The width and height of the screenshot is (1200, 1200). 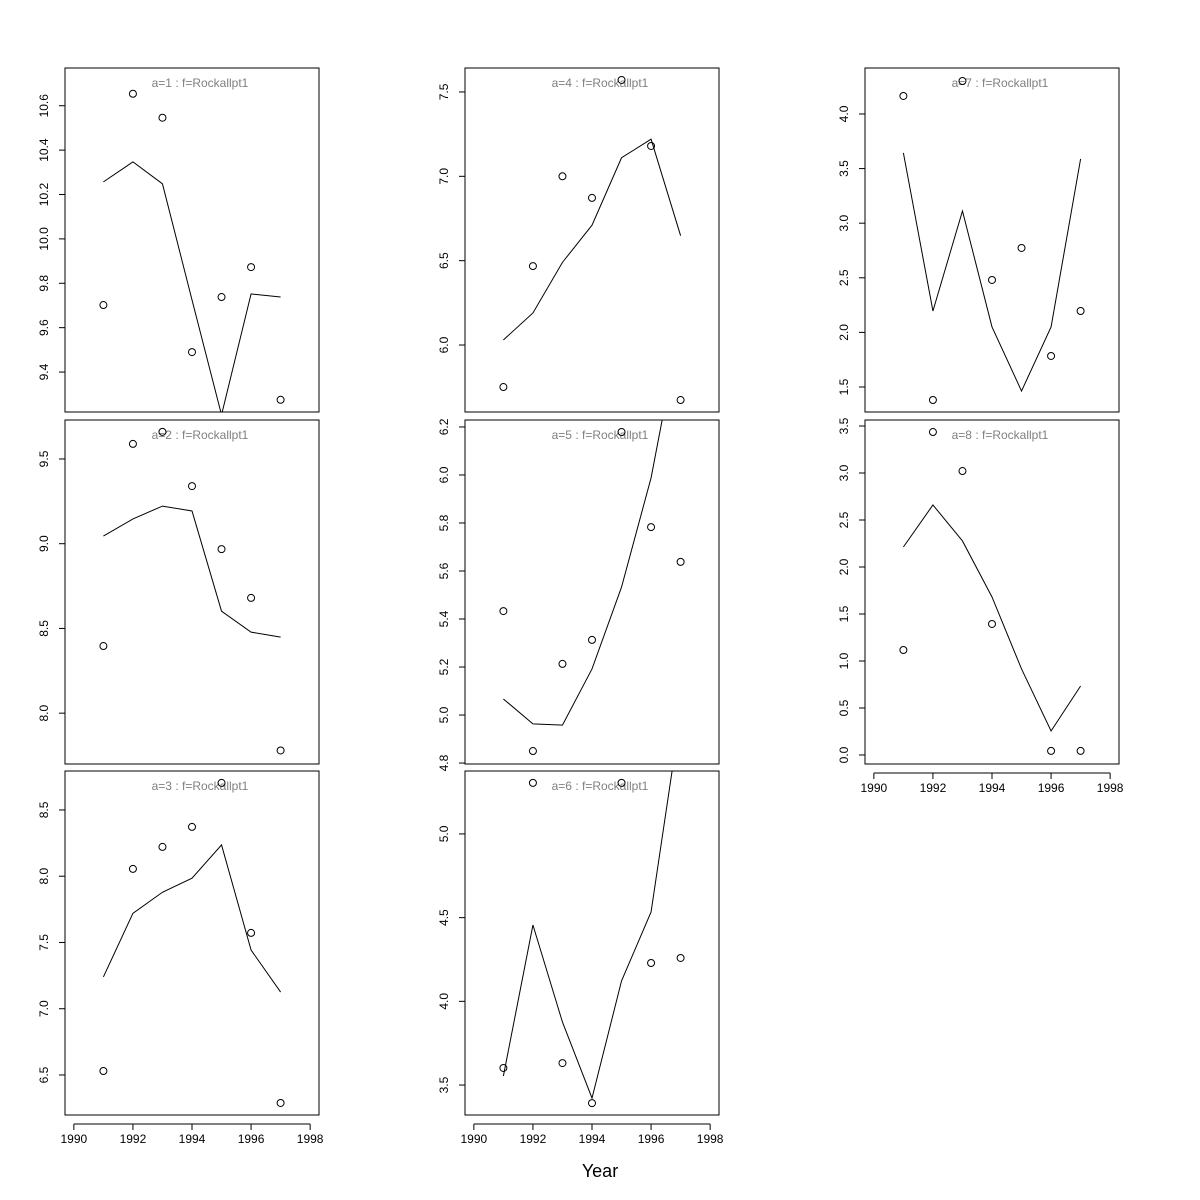 What do you see at coordinates (600, 786) in the screenshot?
I see `panel-title: a=6 : f=Rockallpt1` at bounding box center [600, 786].